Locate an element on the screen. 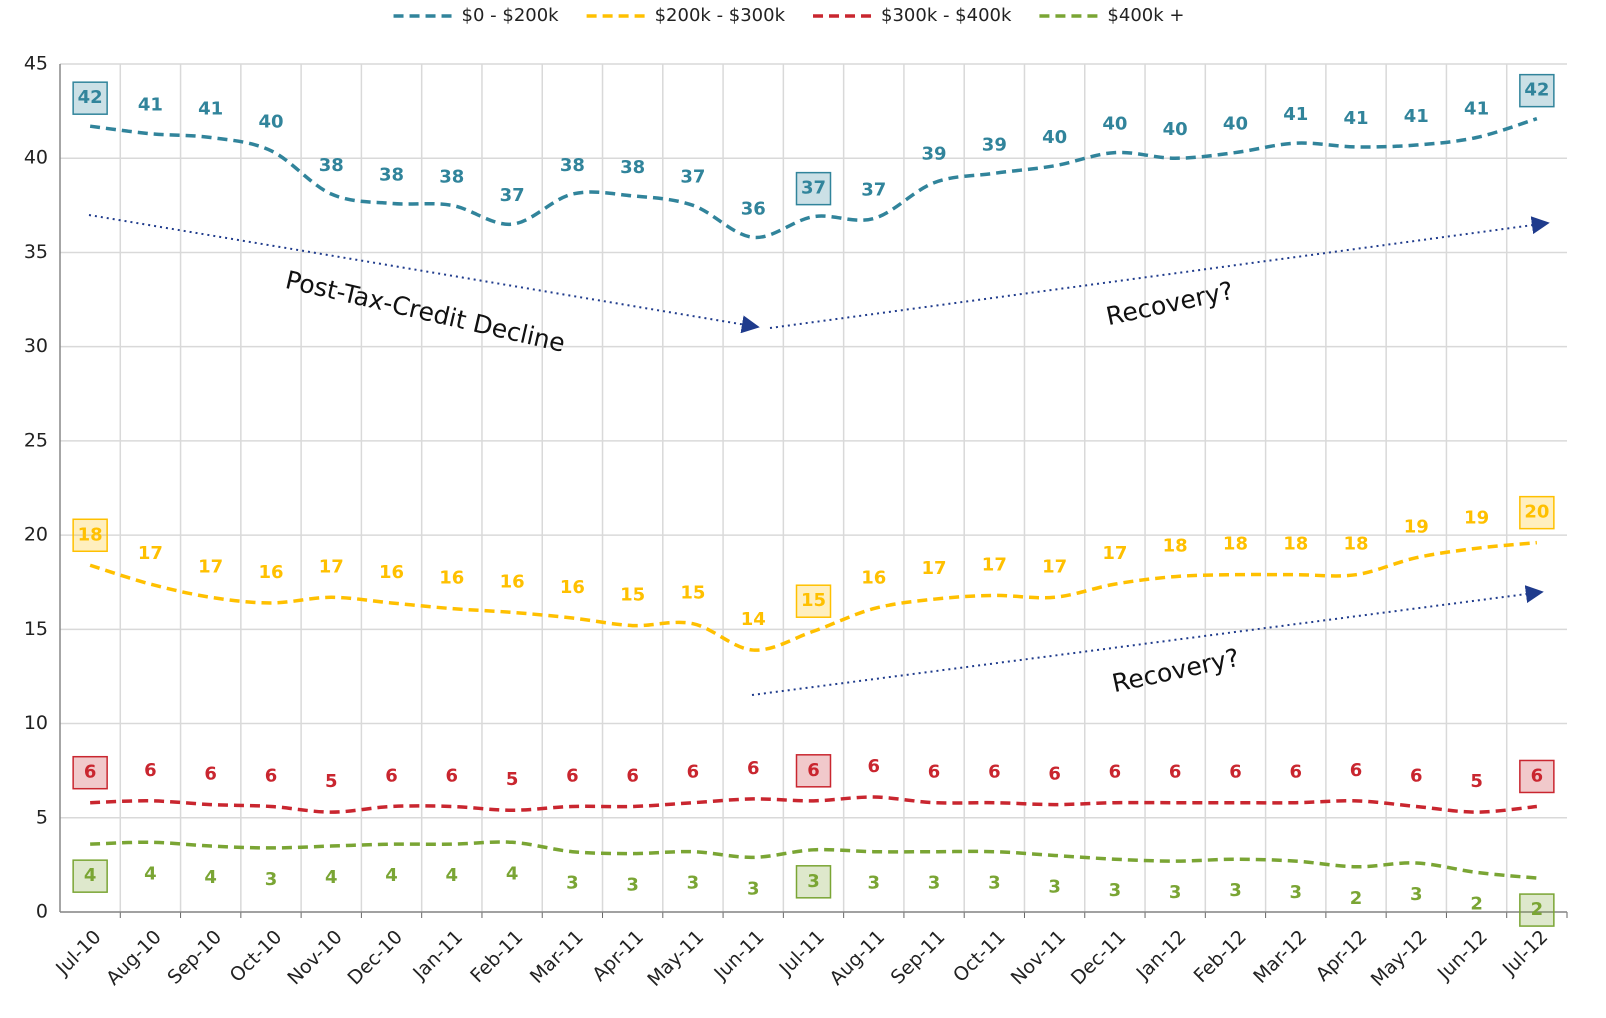 The width and height of the screenshot is (1606, 1018). x-tick-label: Mar-11 is located at coordinates (557, 957).